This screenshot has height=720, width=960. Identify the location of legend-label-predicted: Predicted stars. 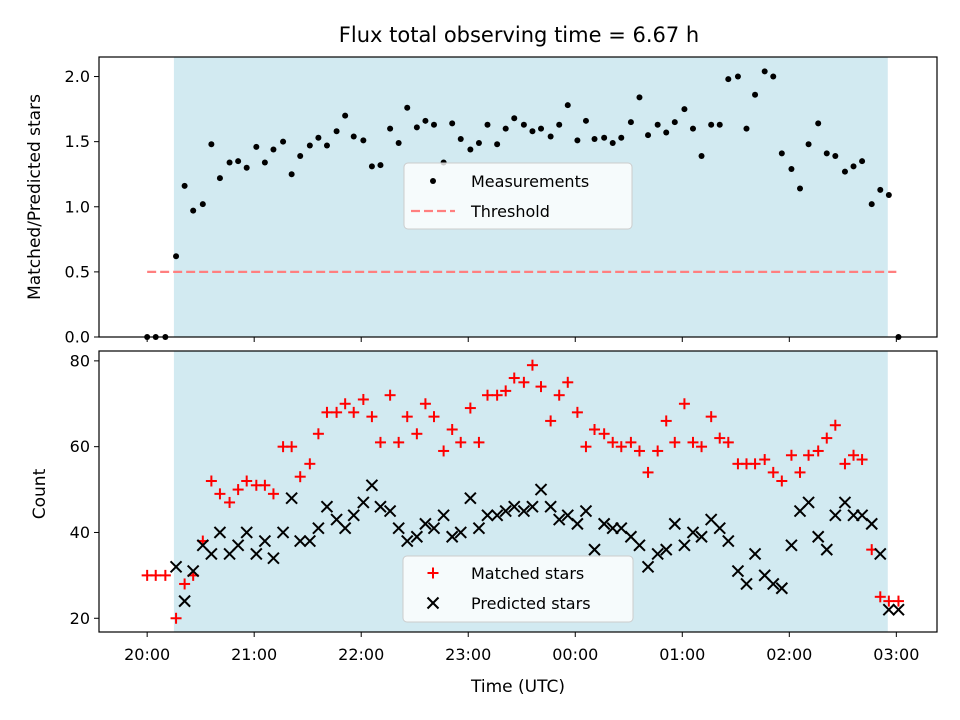
(531, 603).